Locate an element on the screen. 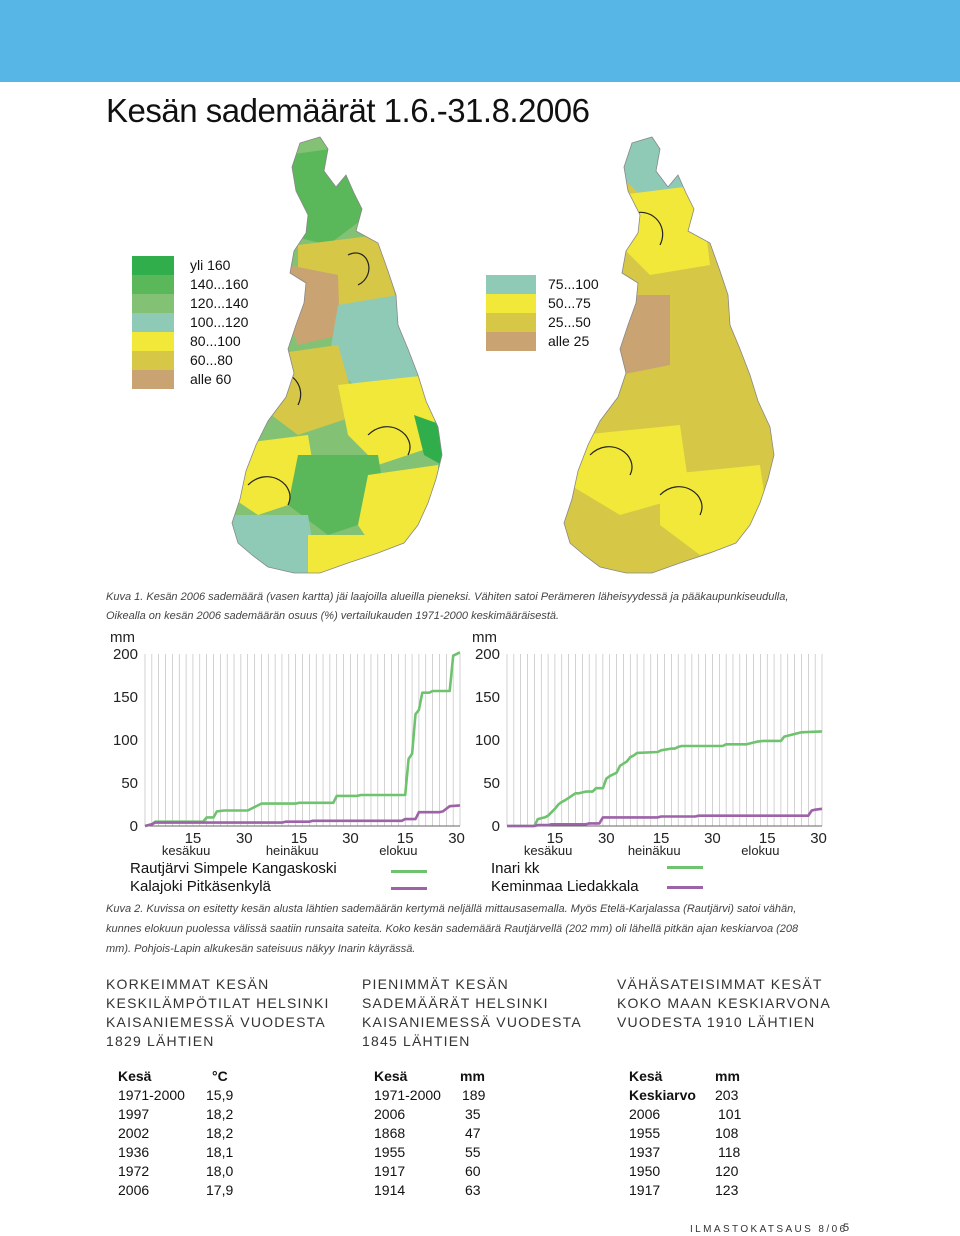 This screenshot has height=1236, width=960. box-title-line: VUODESTA 1910 LÄHTIEN is located at coordinates (716, 1022).